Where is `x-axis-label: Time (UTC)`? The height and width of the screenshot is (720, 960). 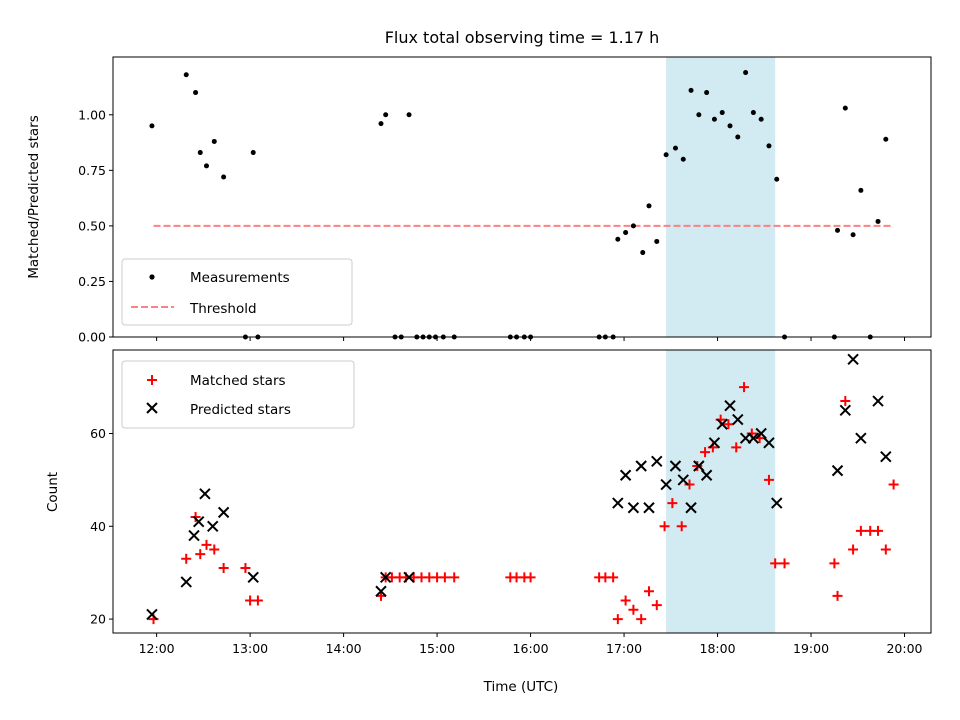 x-axis-label: Time (UTC) is located at coordinates (521, 687).